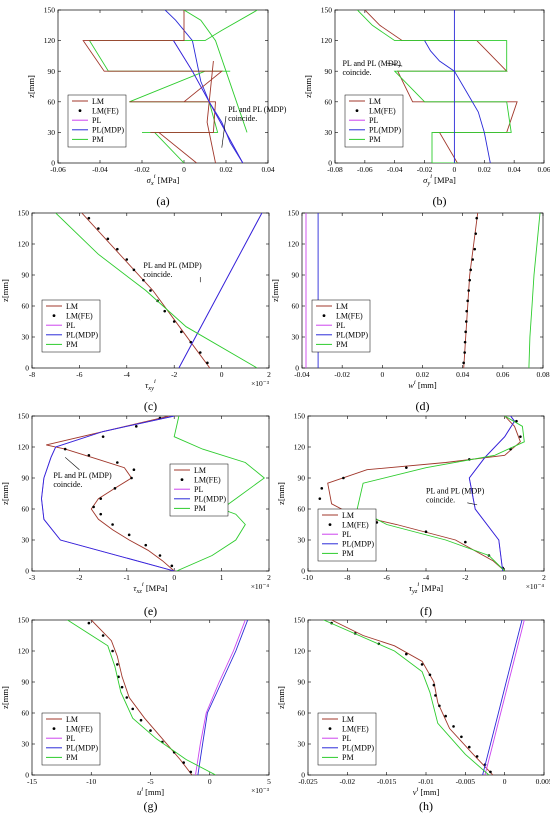 This screenshot has height=820, width=550. What do you see at coordinates (422, 384) in the screenshot?
I see `x-axis-label: wi [mm]` at bounding box center [422, 384].